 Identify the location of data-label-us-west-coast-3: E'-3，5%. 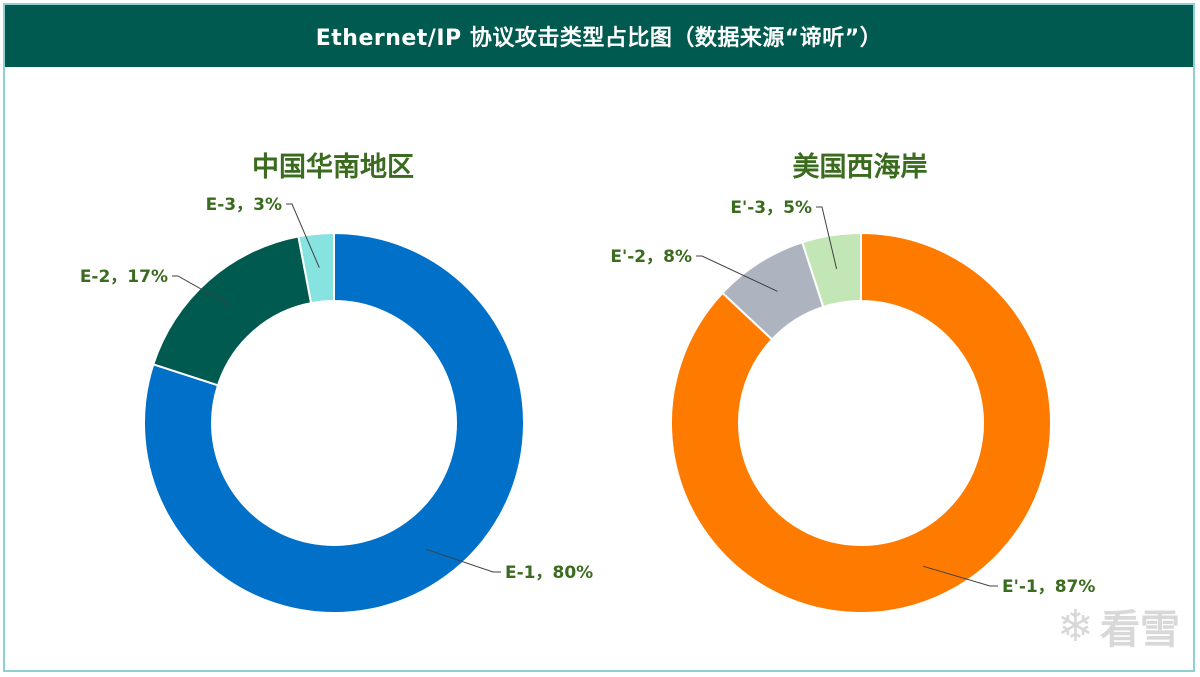
(771, 208).